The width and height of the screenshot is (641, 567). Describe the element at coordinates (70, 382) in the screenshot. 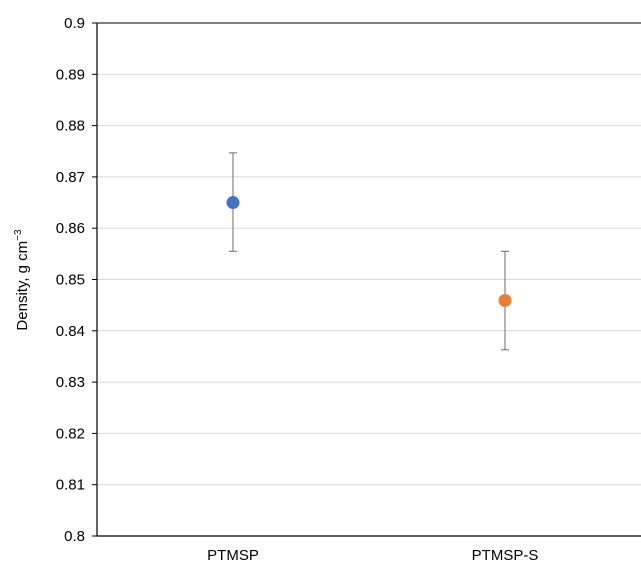

I see `y-tick-label: 0.83` at that location.